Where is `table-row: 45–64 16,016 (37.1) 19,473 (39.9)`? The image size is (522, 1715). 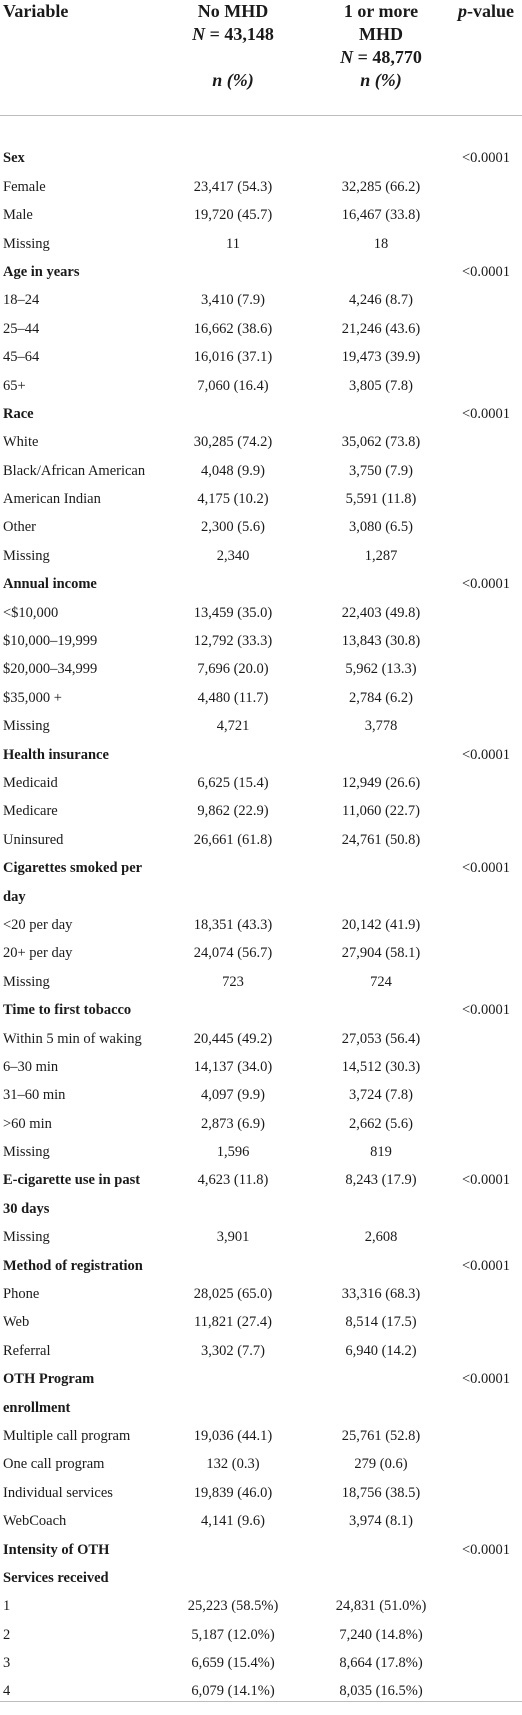 table-row: 45–64 16,016 (37.1) 19,473 (39.9) is located at coordinates (261, 357).